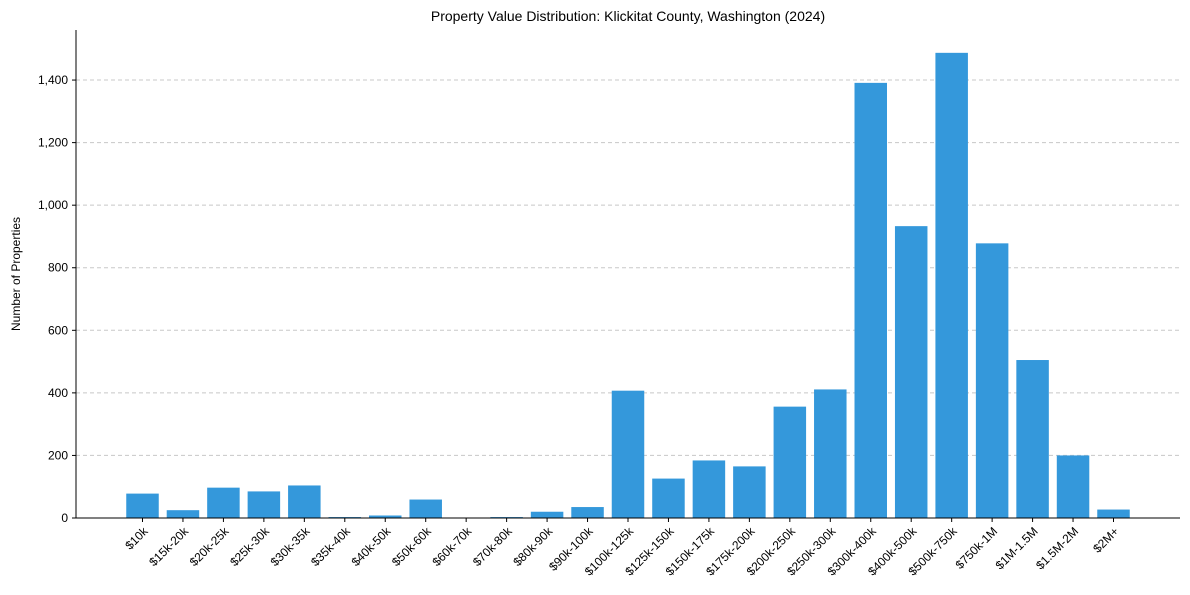 Image resolution: width=1190 pixels, height=595 pixels. Describe the element at coordinates (1057, 548) in the screenshot. I see `x-tick-label: $1.5M-2M` at that location.